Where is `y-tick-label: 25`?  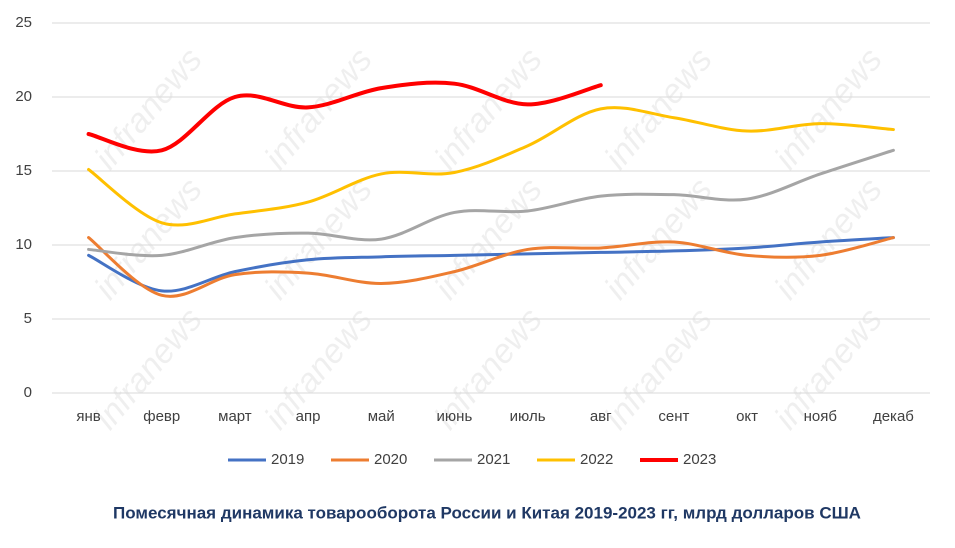
y-tick-label: 25 is located at coordinates (23, 22).